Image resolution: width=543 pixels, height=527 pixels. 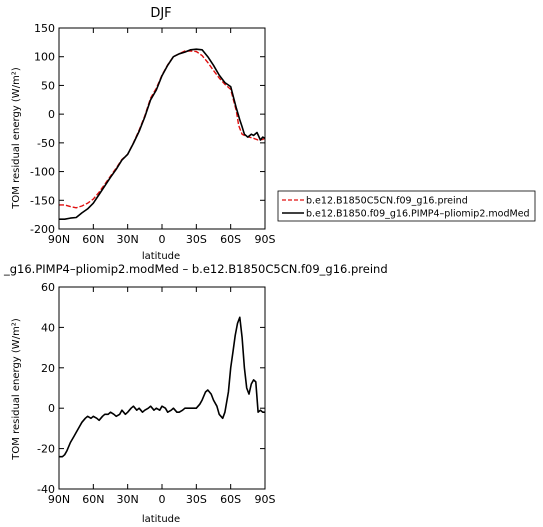 I want to click on y-tick-label: 150, so click(x=44, y=28).